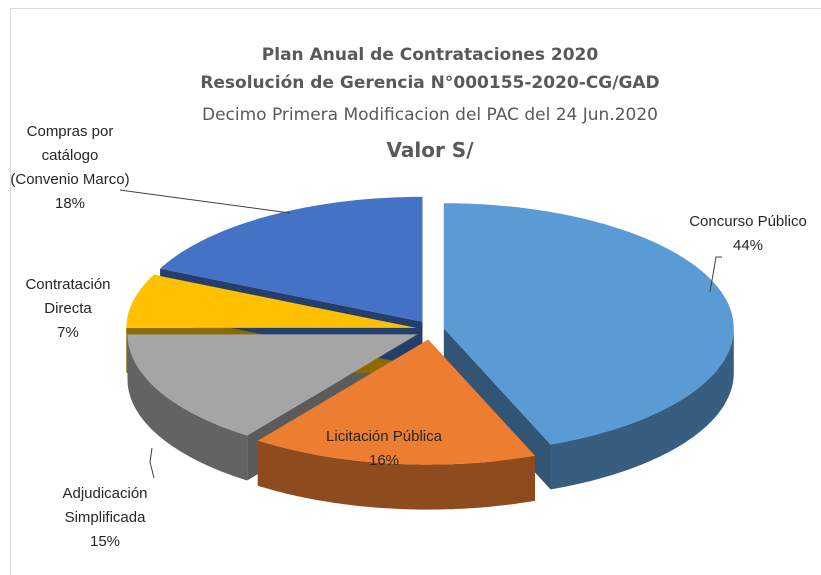 This screenshot has height=575, width=821. What do you see at coordinates (384, 449) in the screenshot?
I see `data-label: Licitación Pública 16%` at bounding box center [384, 449].